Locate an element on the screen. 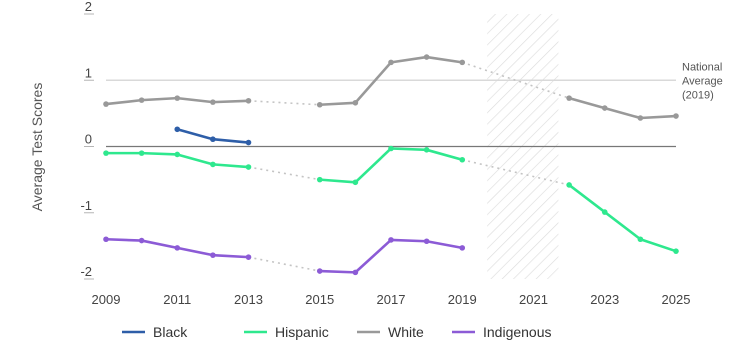 The image size is (747, 345). x-tick-label: 2019 is located at coordinates (462, 299).